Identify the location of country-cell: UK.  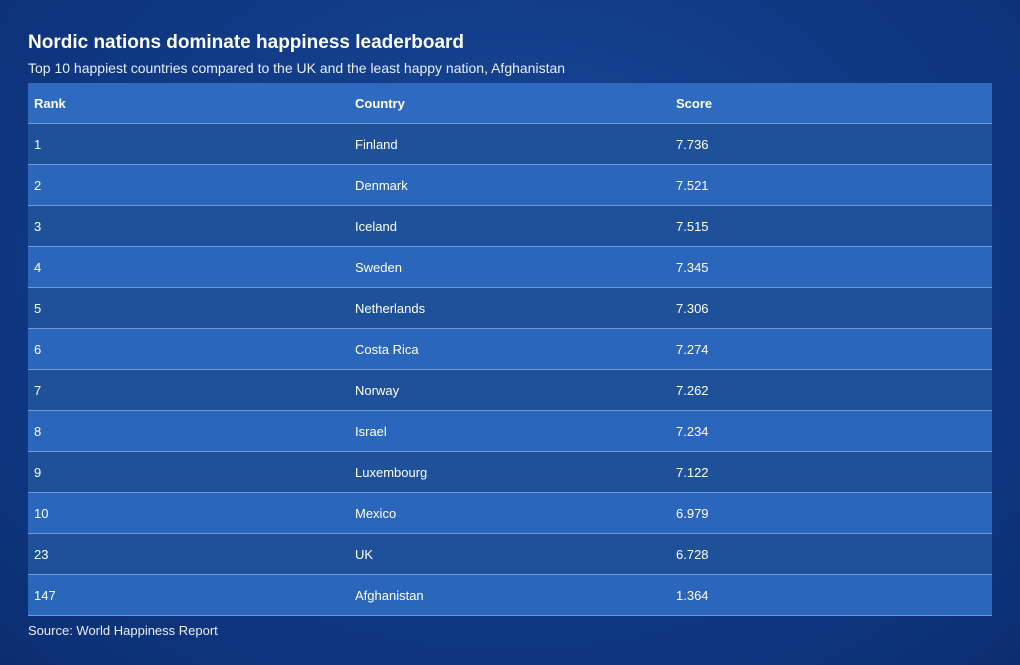
(509, 554).